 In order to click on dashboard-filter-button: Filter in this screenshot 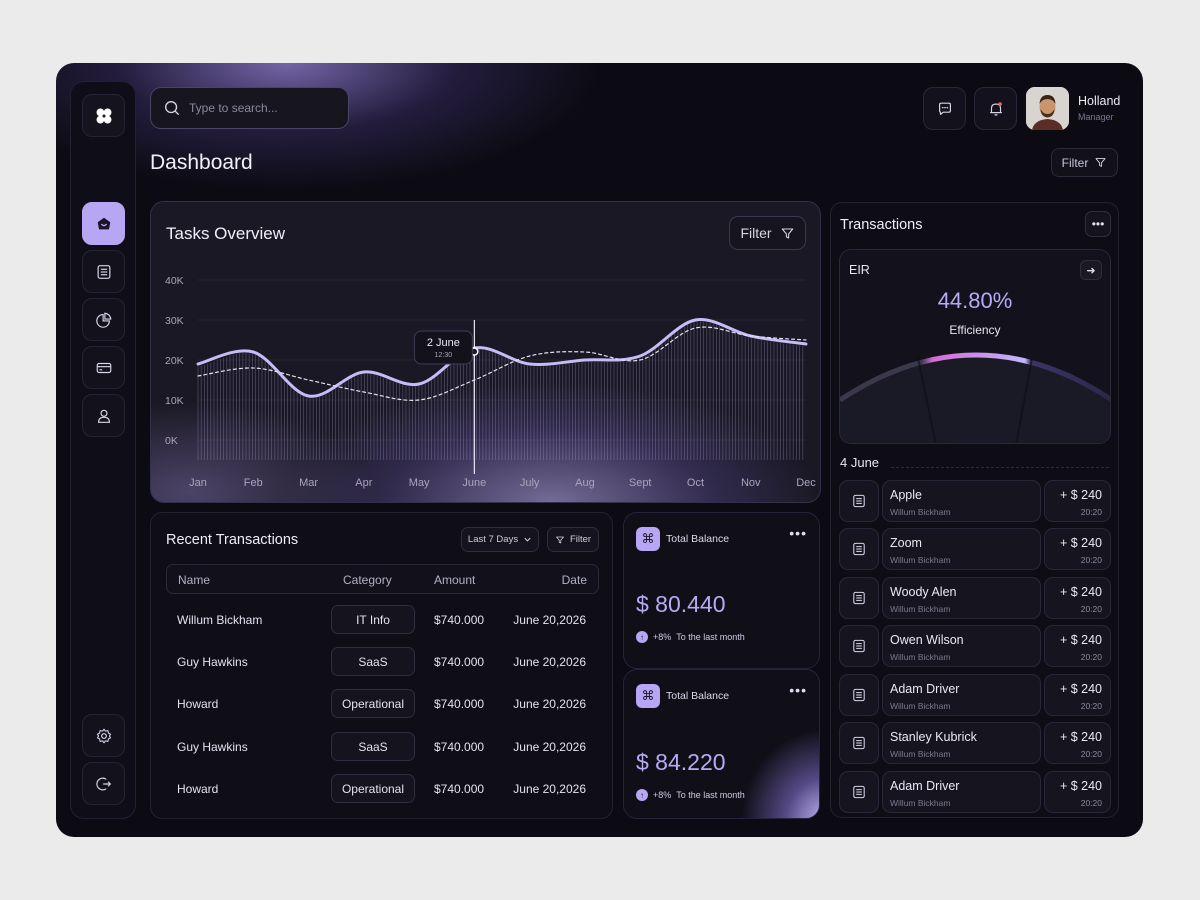, I will do `click(1084, 162)`.